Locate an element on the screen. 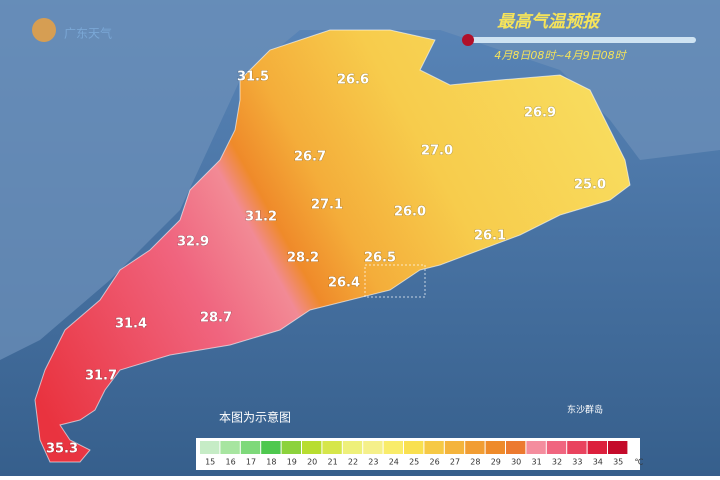  temperature-label: 31.7 is located at coordinates (101, 376).